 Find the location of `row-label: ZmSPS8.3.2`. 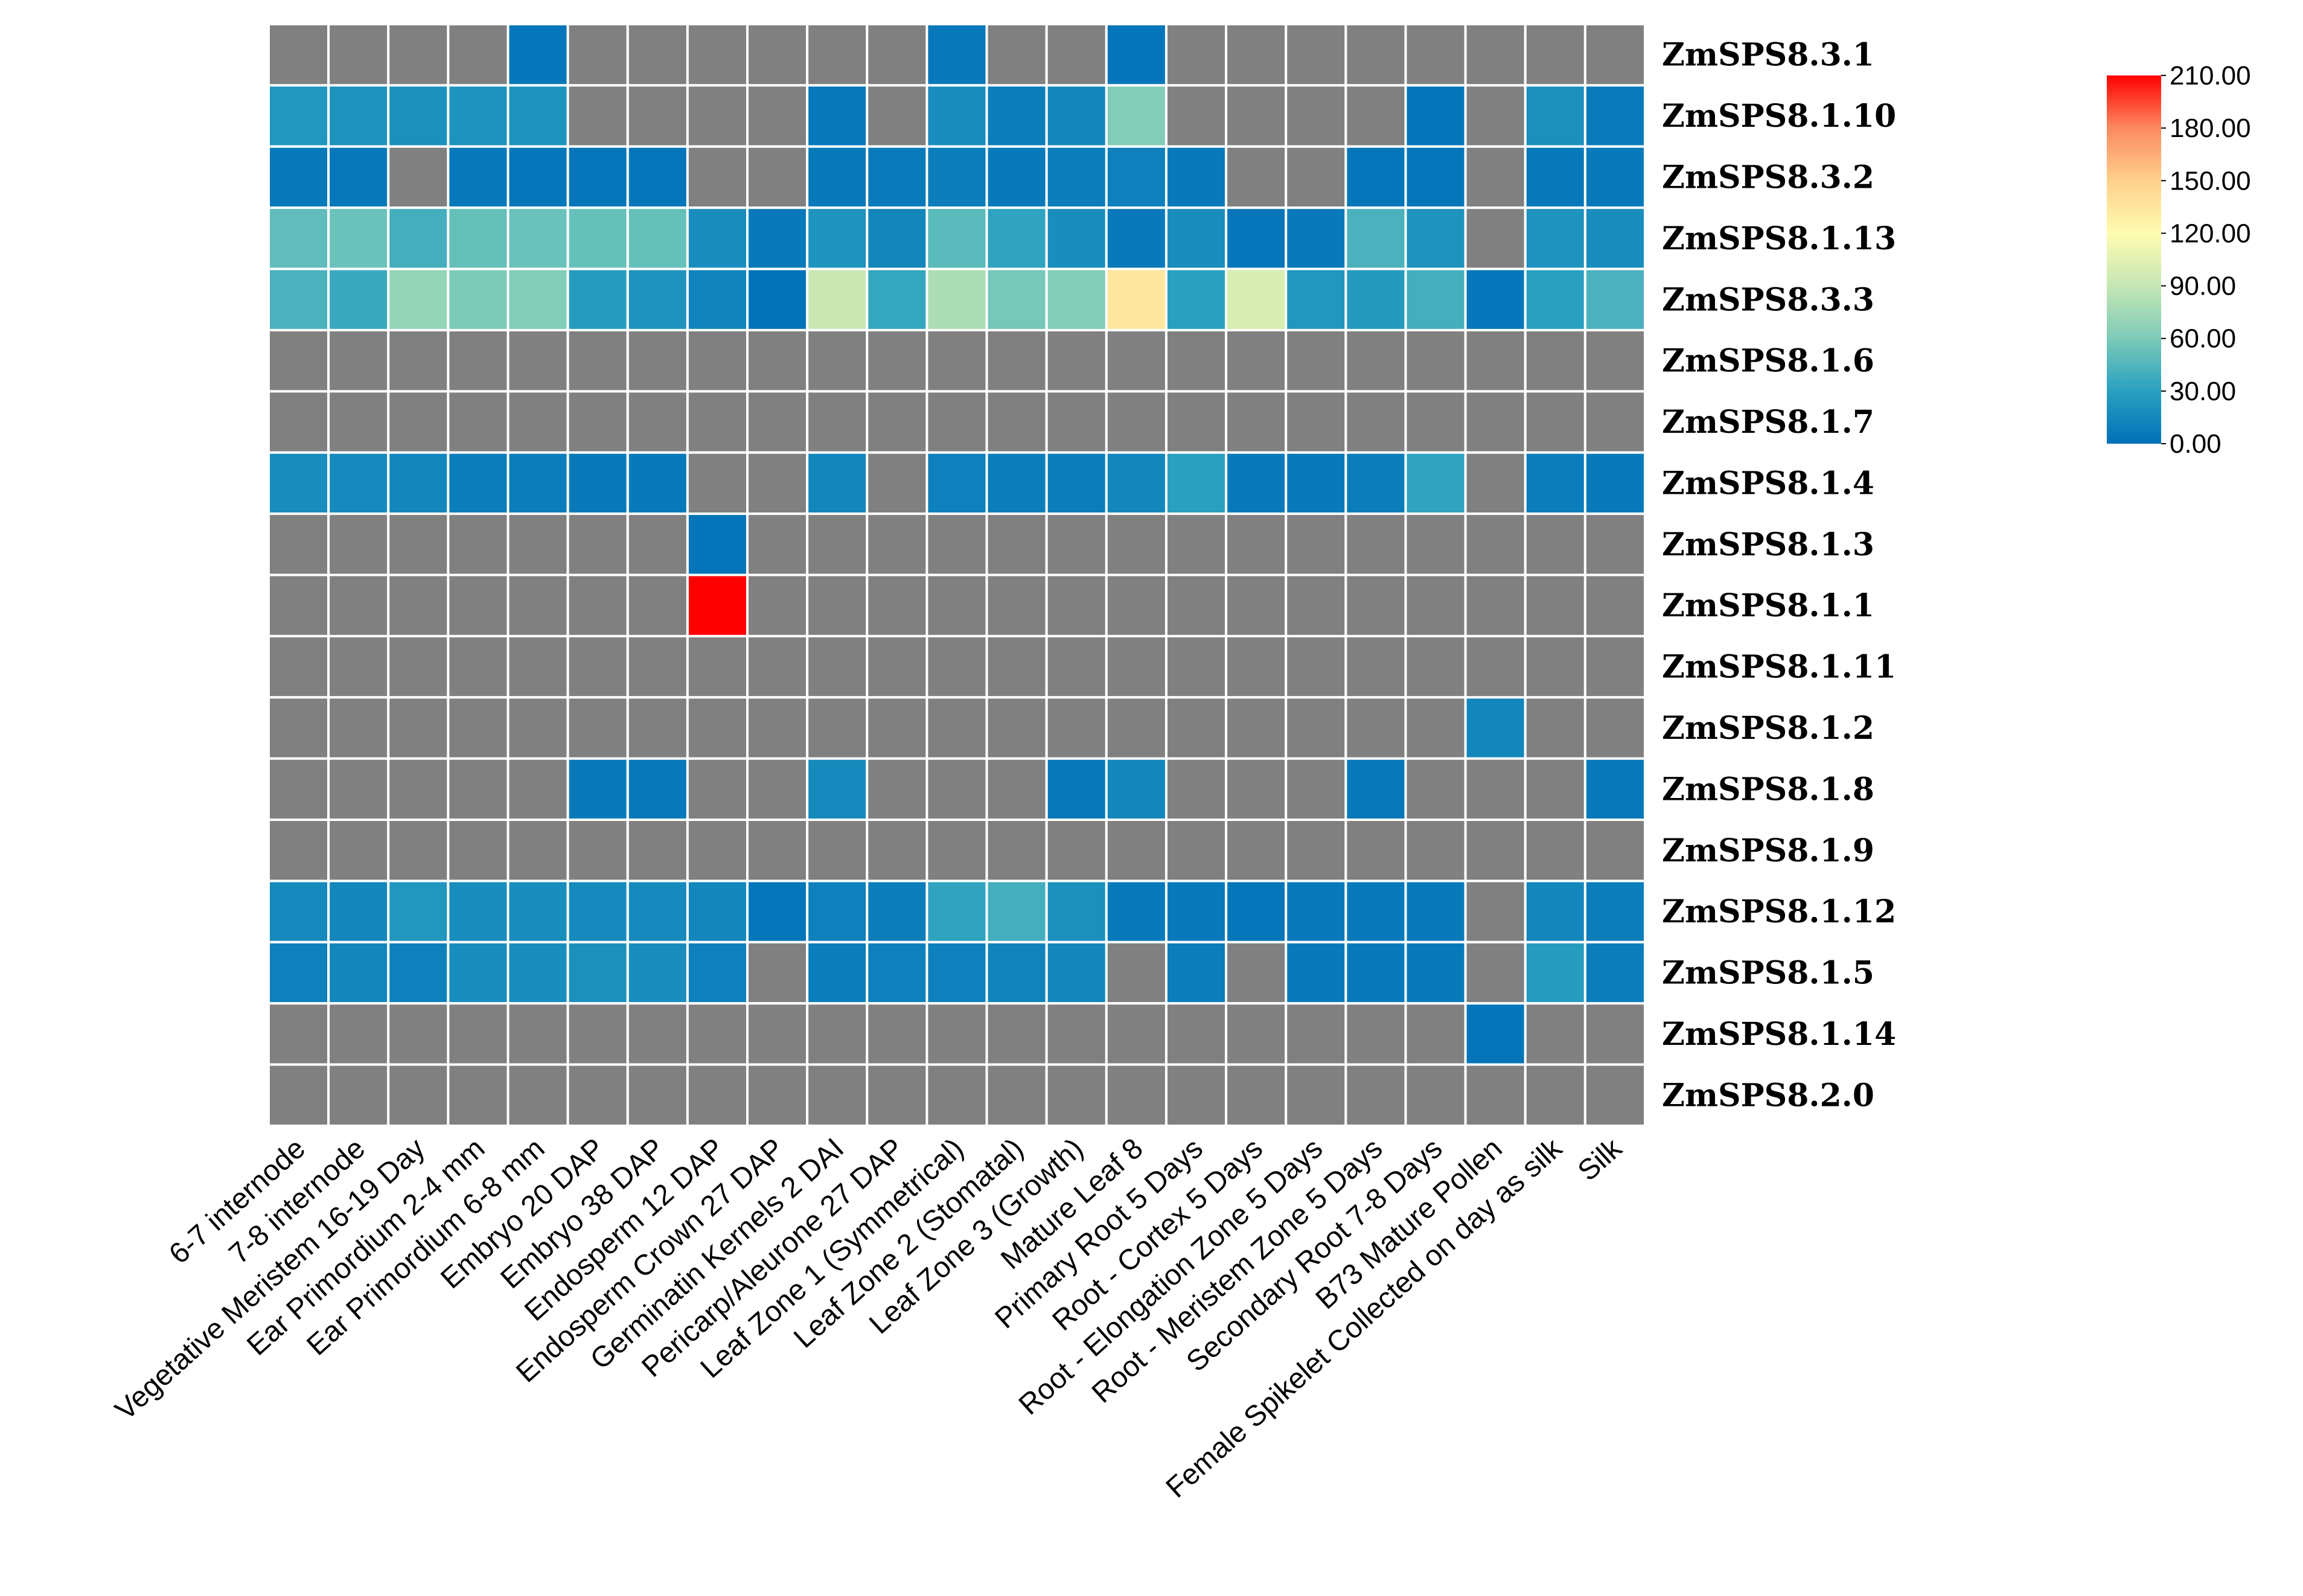

row-label: ZmSPS8.3.2 is located at coordinates (1768, 177).